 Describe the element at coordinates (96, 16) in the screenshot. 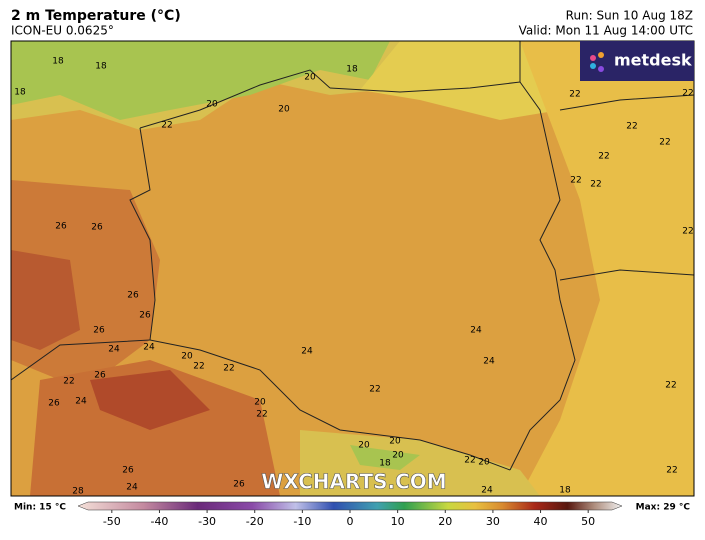

I see `title: 2 m Temperature (°C)` at that location.